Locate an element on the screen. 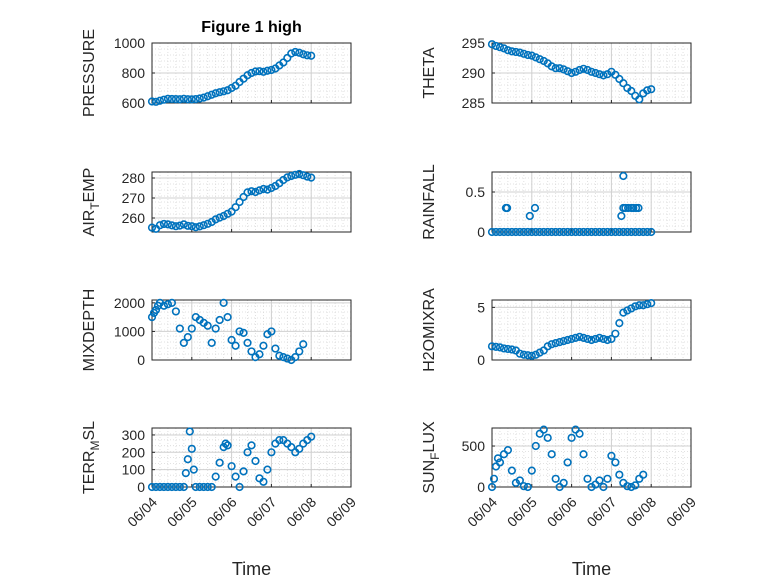 The height and width of the screenshot is (583, 778). axes-box is located at coordinates (591, 330).